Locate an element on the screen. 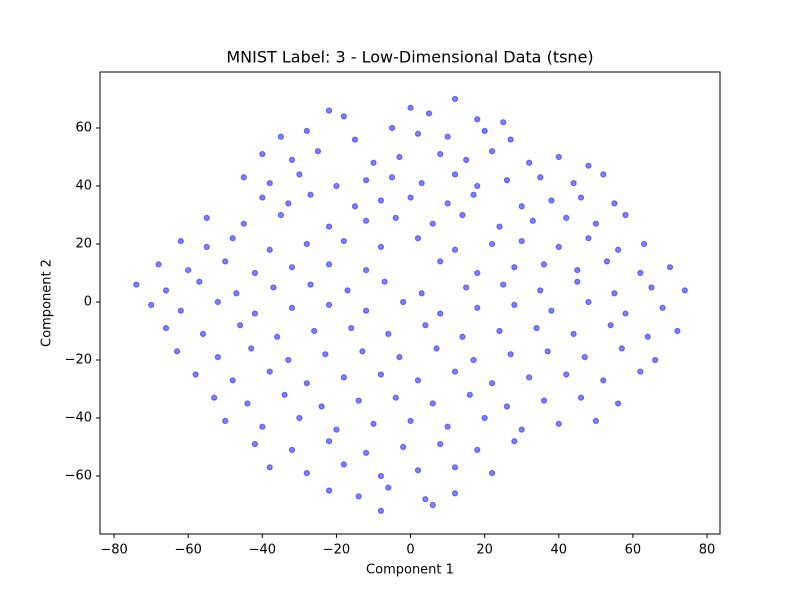 The image size is (800, 600). x-tick-label: 0 is located at coordinates (410, 550).